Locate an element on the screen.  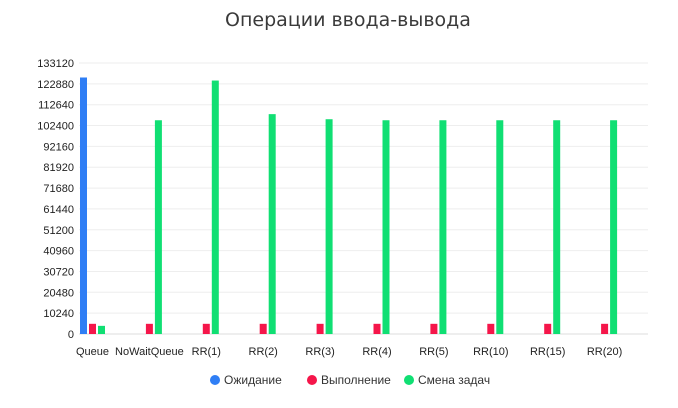
legend: Ожидание Выполнение Смена задач is located at coordinates (350, 380).